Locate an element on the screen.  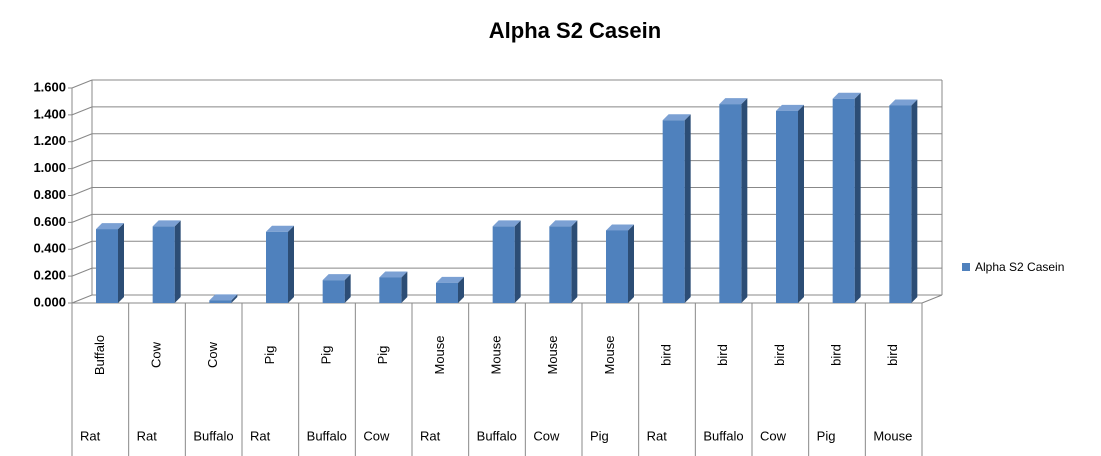
x-tick-label: Buffalo is located at coordinates (99, 355).